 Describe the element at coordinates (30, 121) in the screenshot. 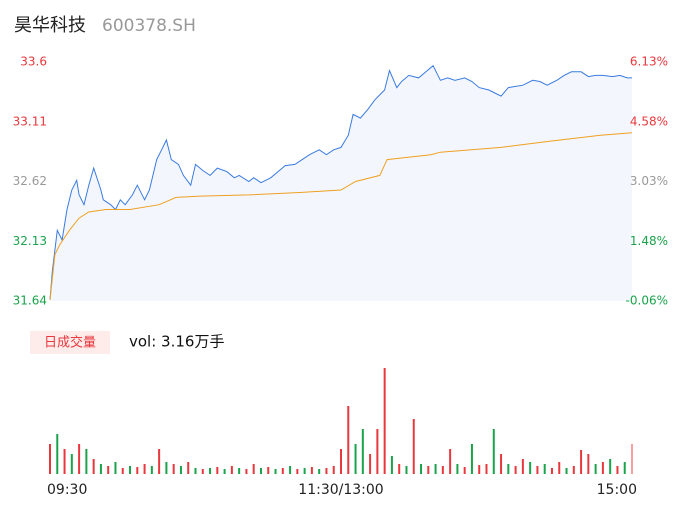

I see `y-tick-label: 33.11` at that location.